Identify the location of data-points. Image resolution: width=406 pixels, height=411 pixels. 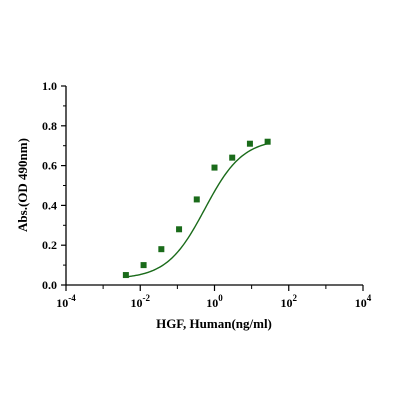
(196, 208).